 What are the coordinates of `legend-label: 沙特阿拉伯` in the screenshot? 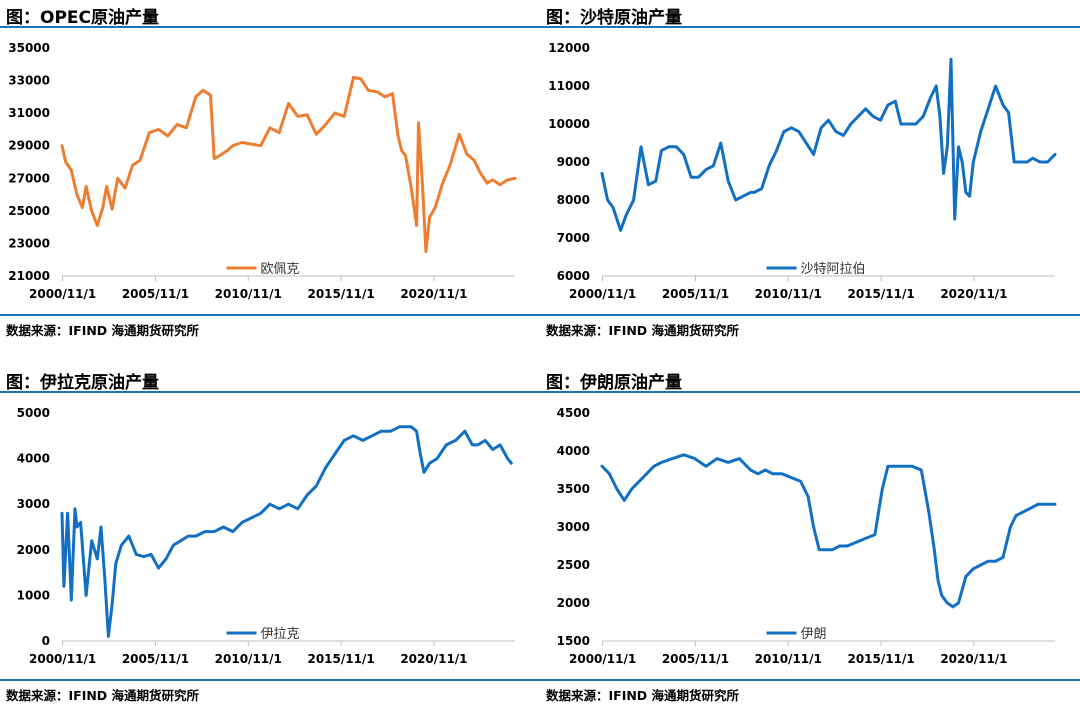 It's located at (833, 269).